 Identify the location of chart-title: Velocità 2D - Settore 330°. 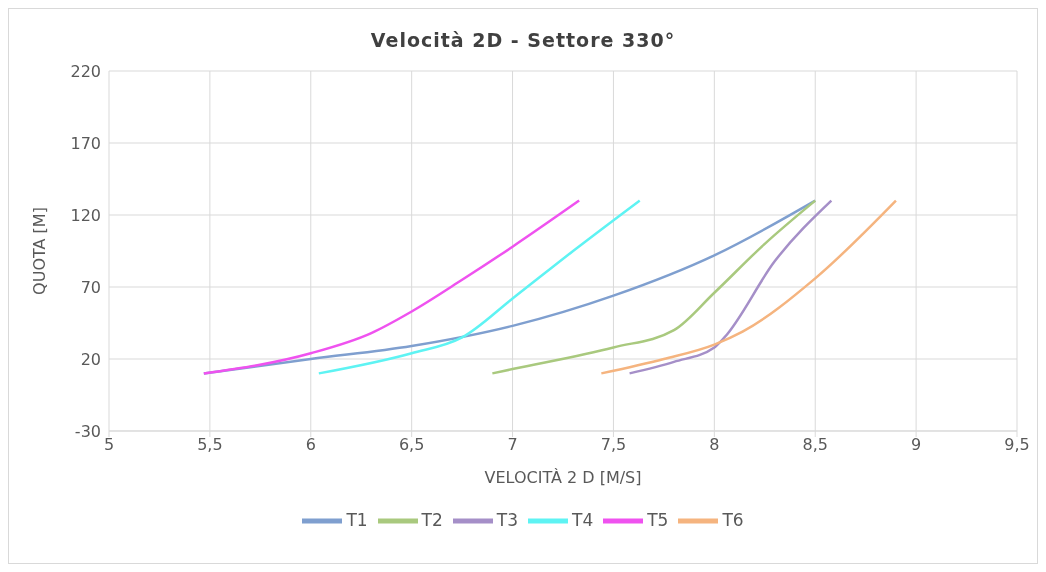
(523, 40).